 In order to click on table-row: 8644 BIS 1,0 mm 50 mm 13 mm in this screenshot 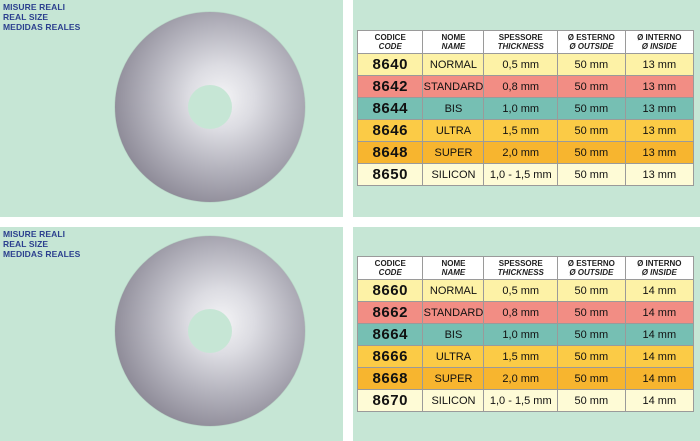, I will do `click(525, 108)`.